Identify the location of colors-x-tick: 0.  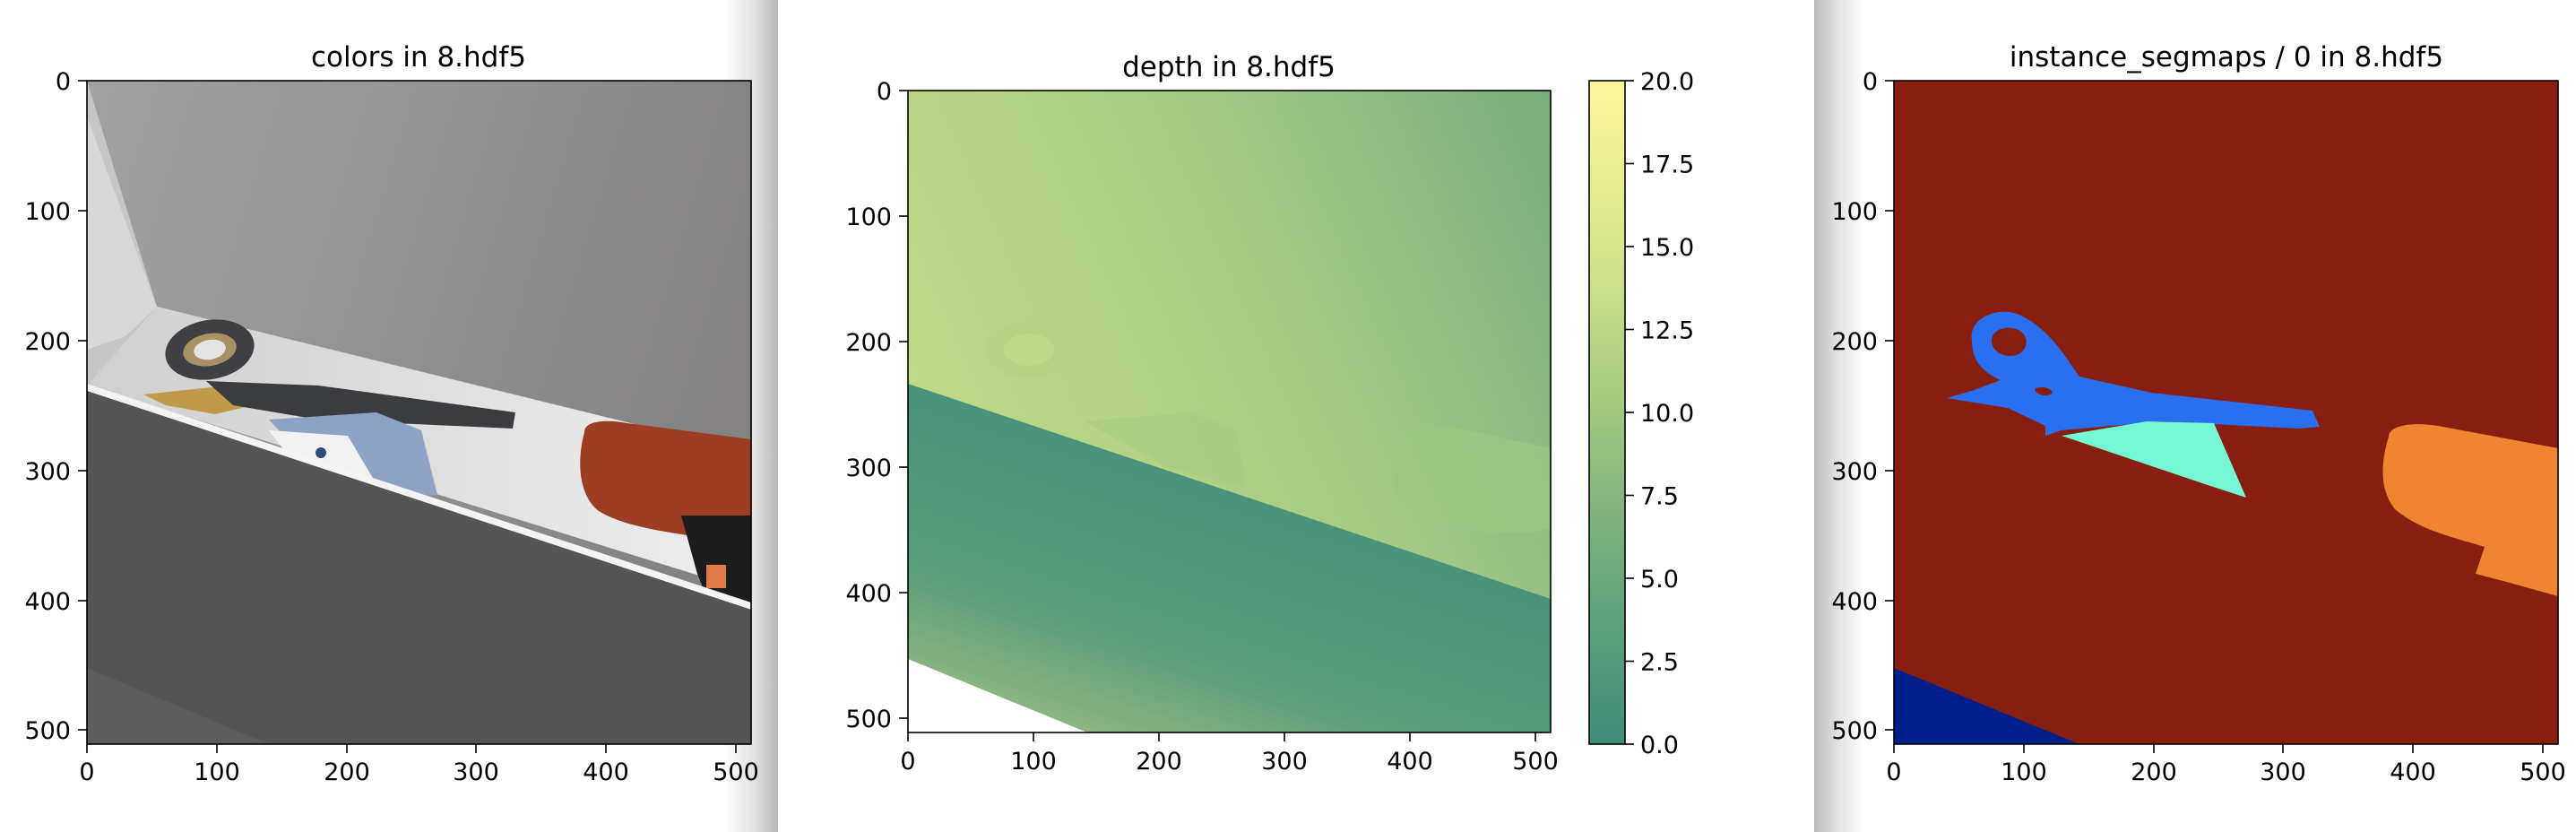
(86, 772).